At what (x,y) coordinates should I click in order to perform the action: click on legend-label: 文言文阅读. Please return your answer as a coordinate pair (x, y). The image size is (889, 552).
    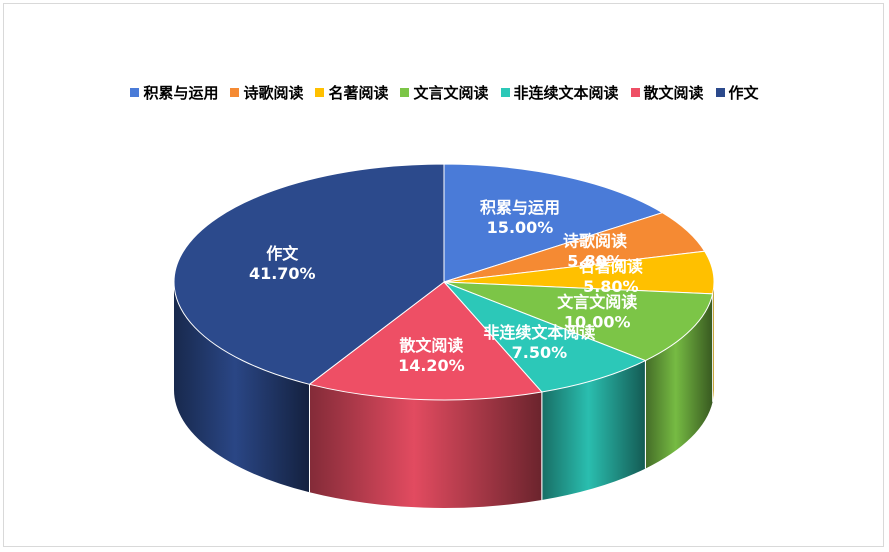
    Looking at the image, I should click on (451, 93).